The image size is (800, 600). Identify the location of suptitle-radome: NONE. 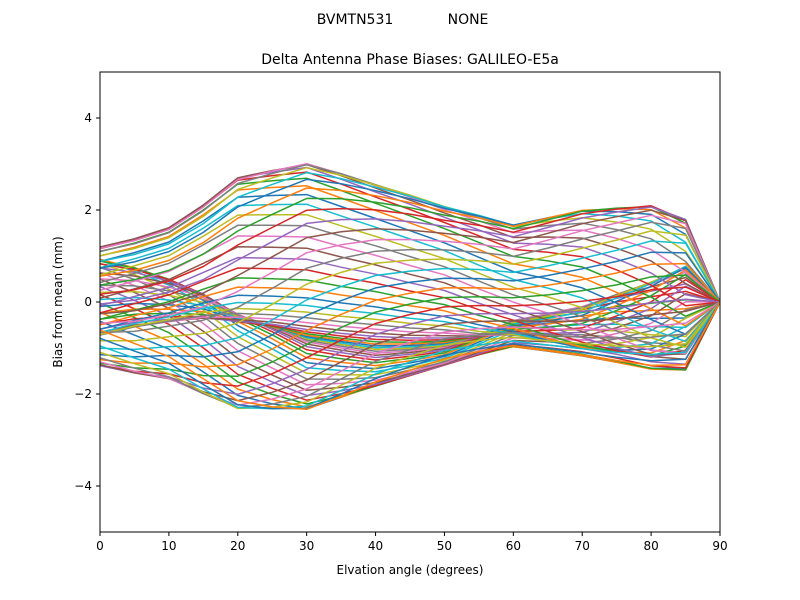
(468, 20).